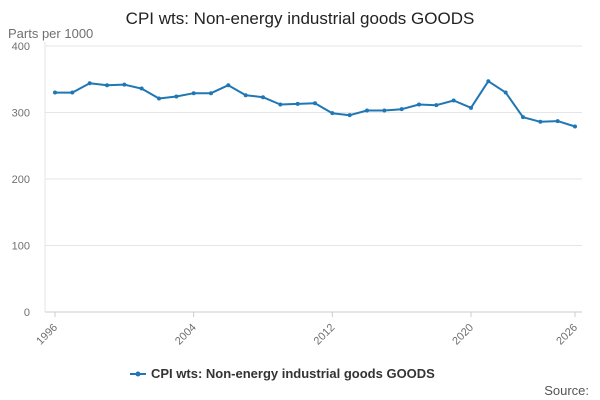  I want to click on y-tick-label-100: 100, so click(21, 247).